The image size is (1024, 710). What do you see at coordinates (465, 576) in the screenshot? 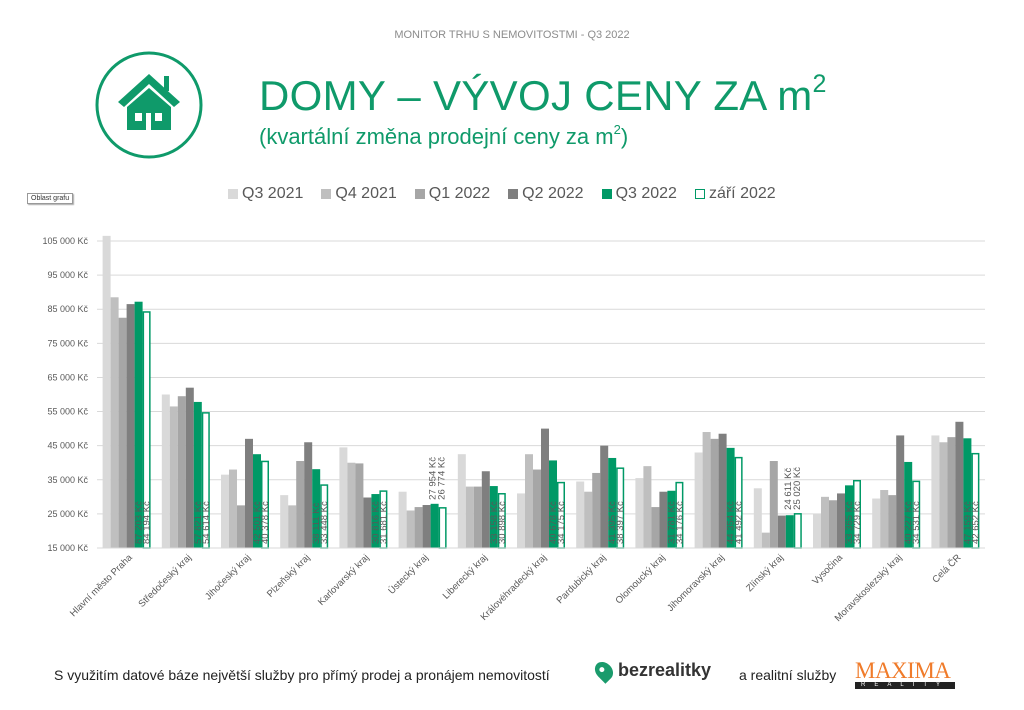
I see `x-tick-label: Liberecký kraj` at bounding box center [465, 576].